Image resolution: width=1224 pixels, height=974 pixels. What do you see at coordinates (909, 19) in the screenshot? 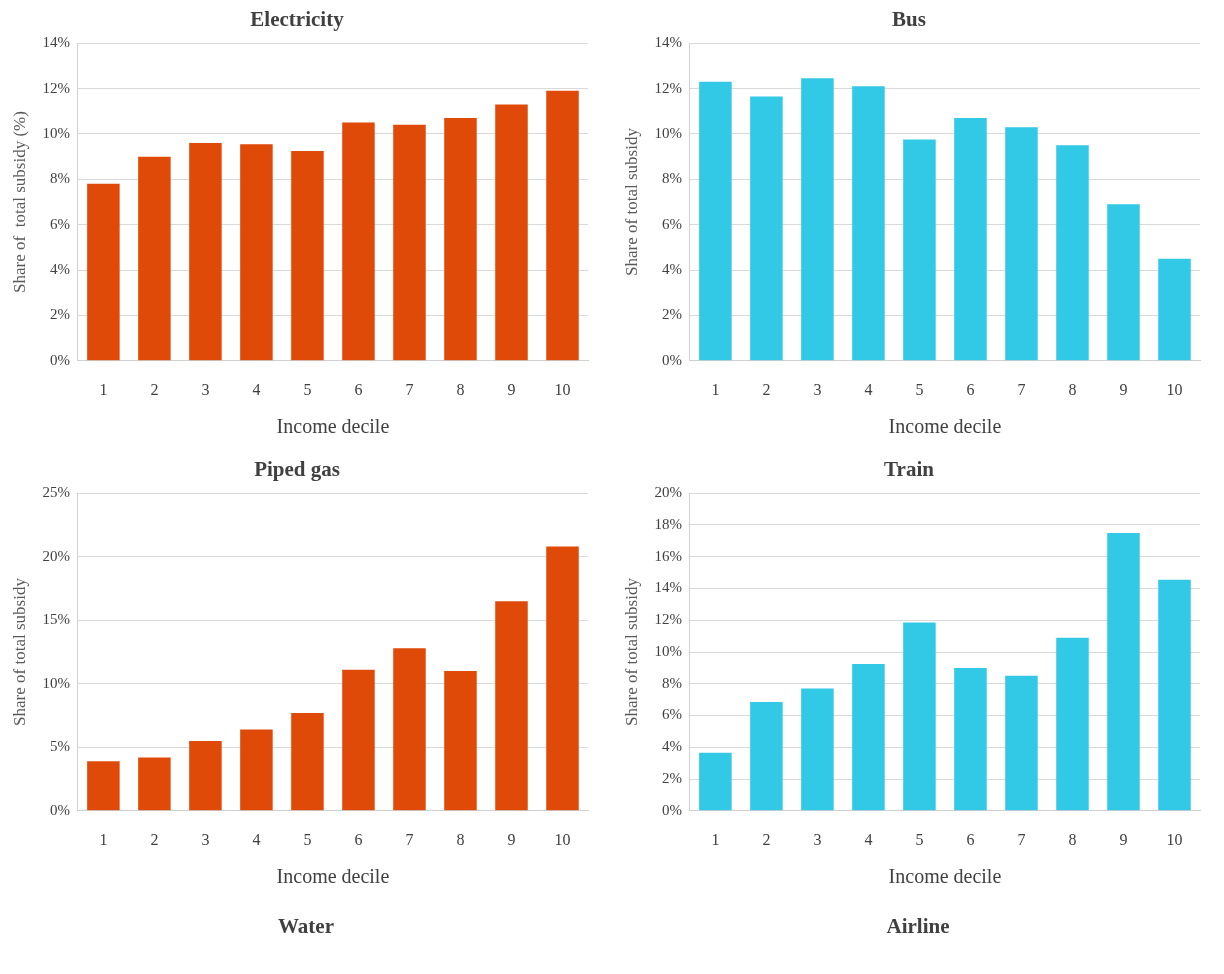
I see `chart-title: Bus` at bounding box center [909, 19].